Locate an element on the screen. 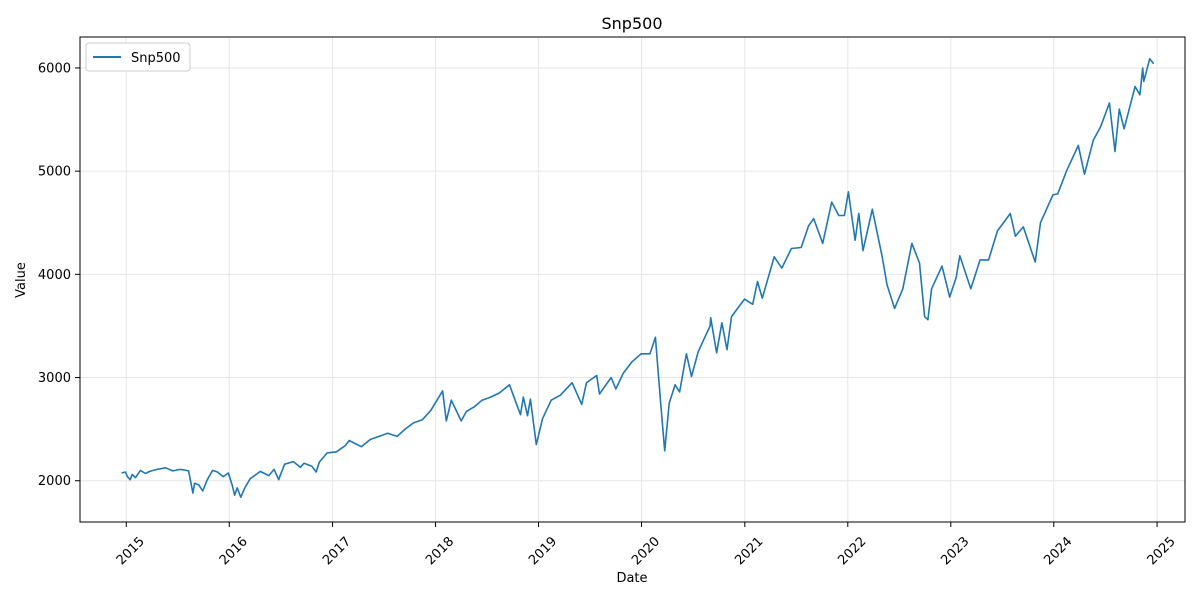  x-axis-label: Date is located at coordinates (631, 578).